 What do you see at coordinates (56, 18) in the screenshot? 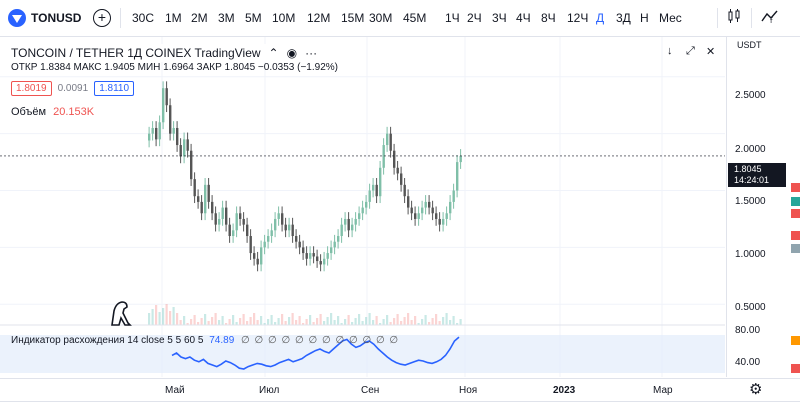
I see `symbol-name: TONUSD` at bounding box center [56, 18].